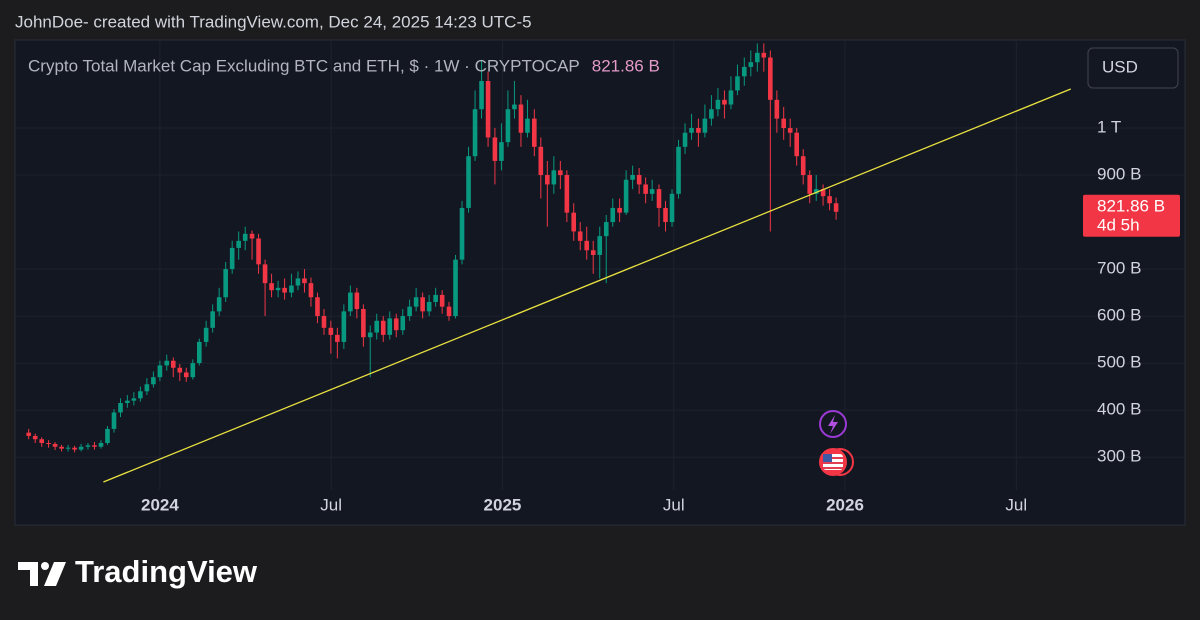 The width and height of the screenshot is (1200, 620). I want to click on x-tick-label: 2024, so click(160, 504).